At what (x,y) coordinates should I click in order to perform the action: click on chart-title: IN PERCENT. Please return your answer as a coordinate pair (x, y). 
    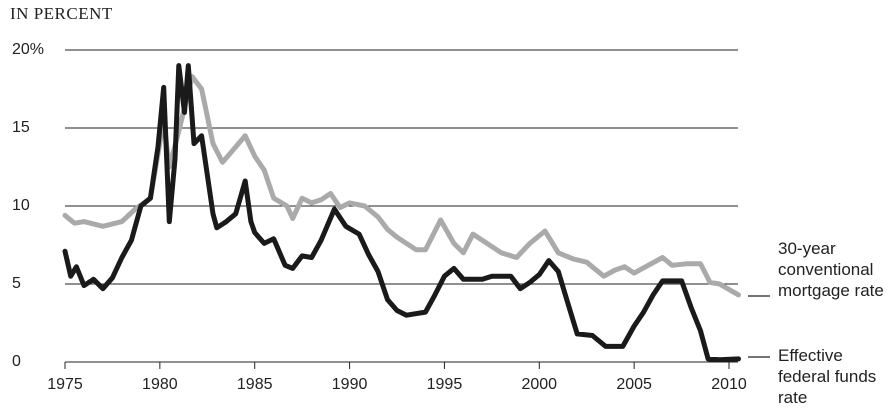
    Looking at the image, I should click on (61, 13).